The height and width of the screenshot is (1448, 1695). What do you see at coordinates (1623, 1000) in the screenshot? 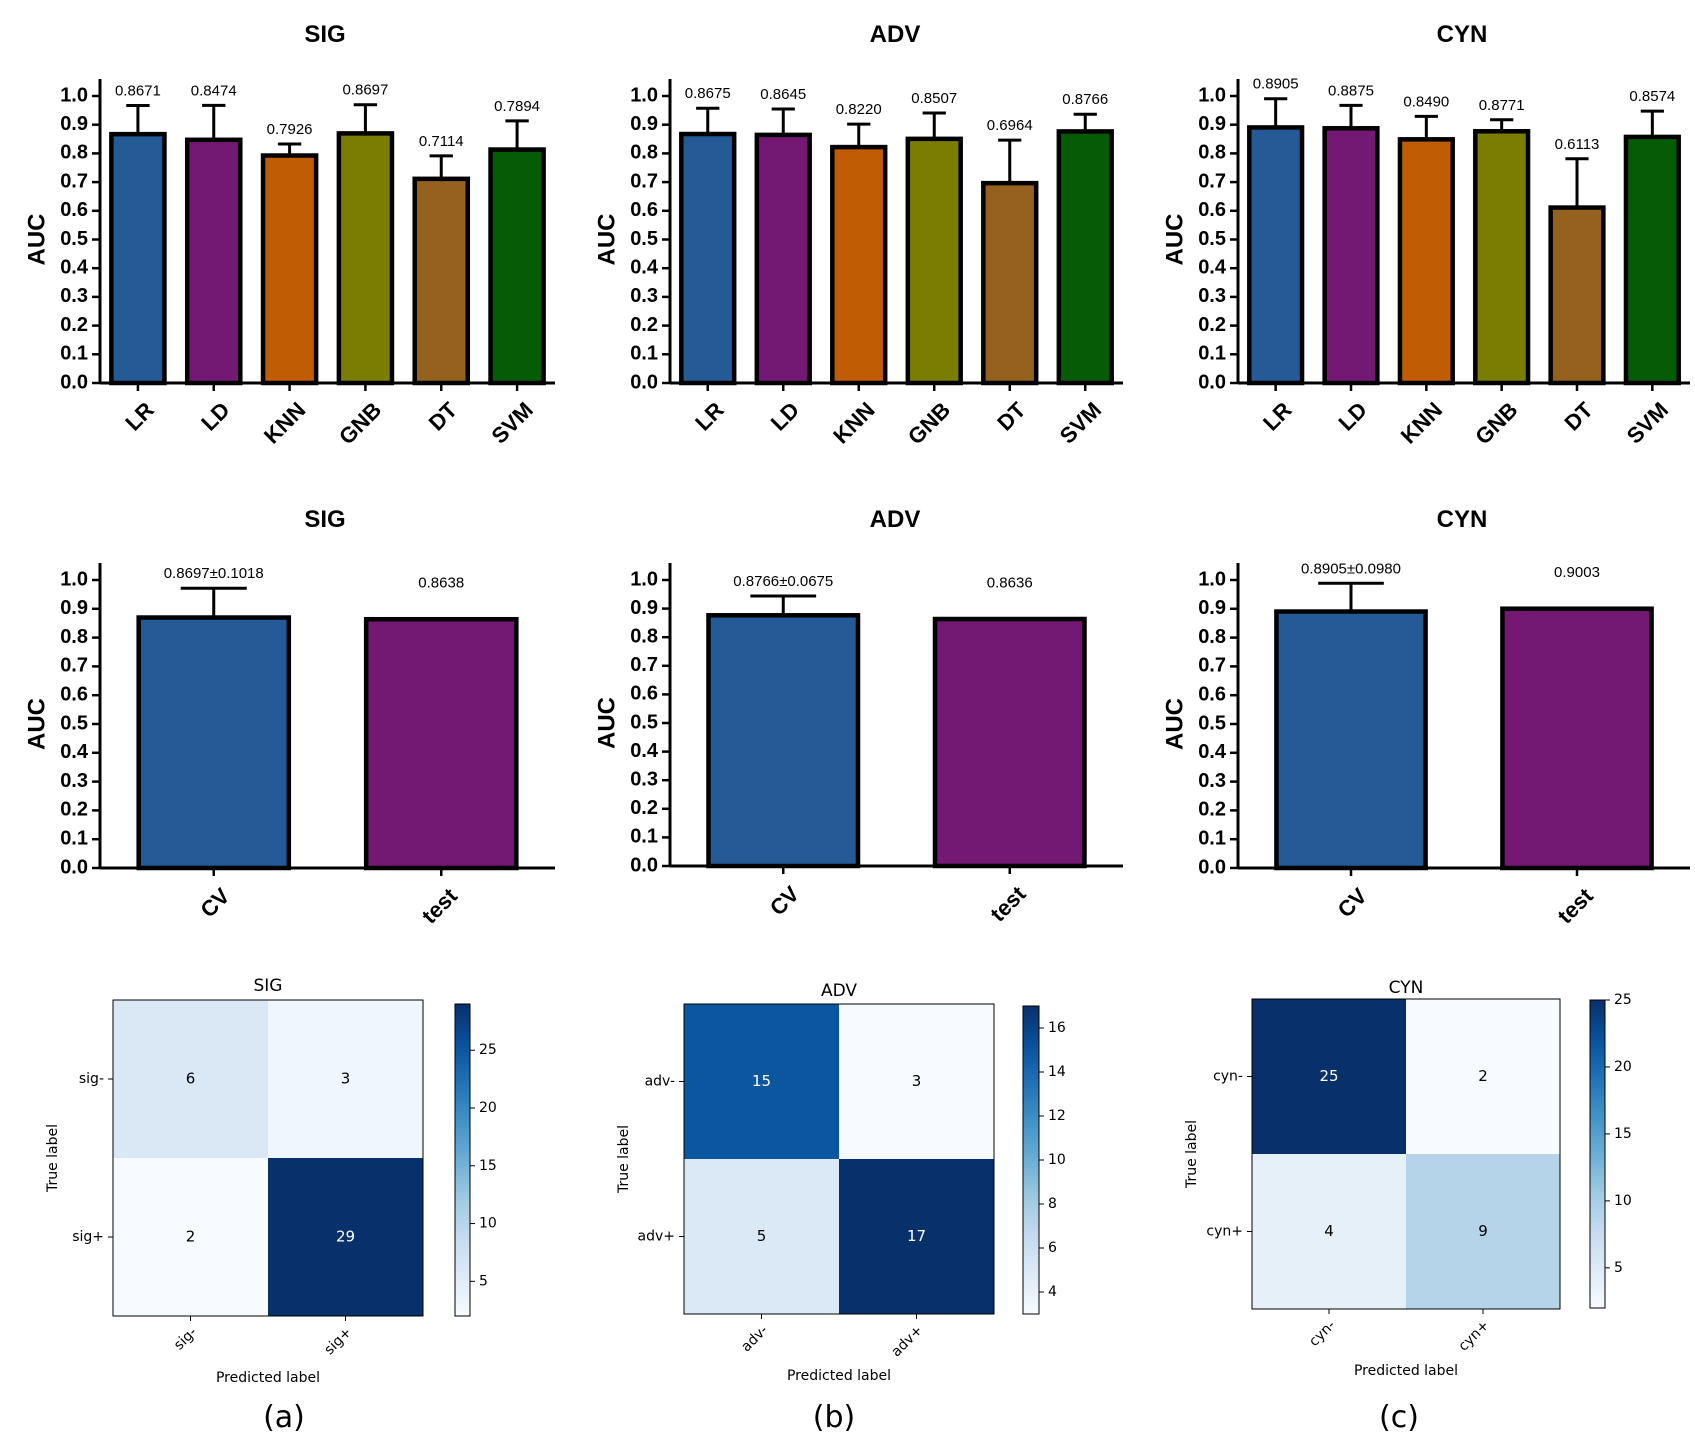
I see `colorbar-tick-label: 25` at bounding box center [1623, 1000].